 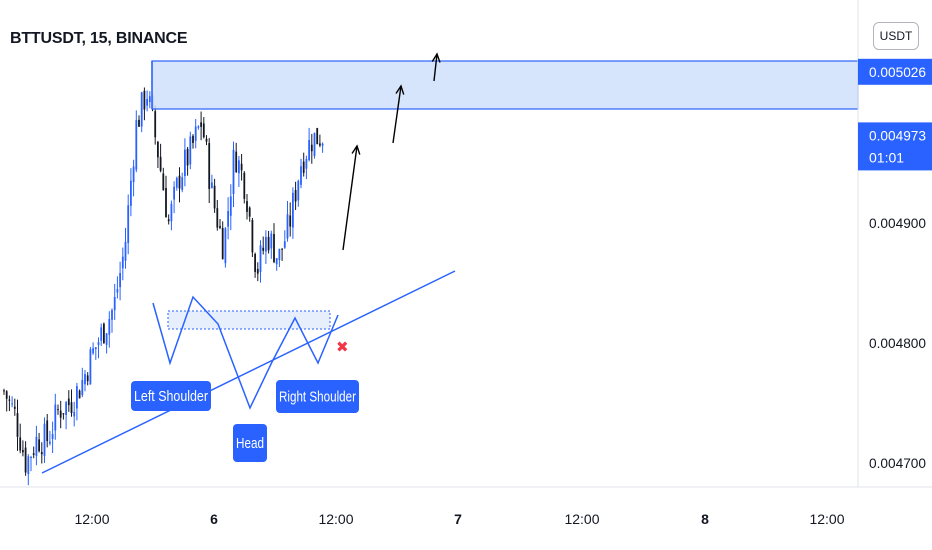 I want to click on neckline-box, so click(x=249, y=320).